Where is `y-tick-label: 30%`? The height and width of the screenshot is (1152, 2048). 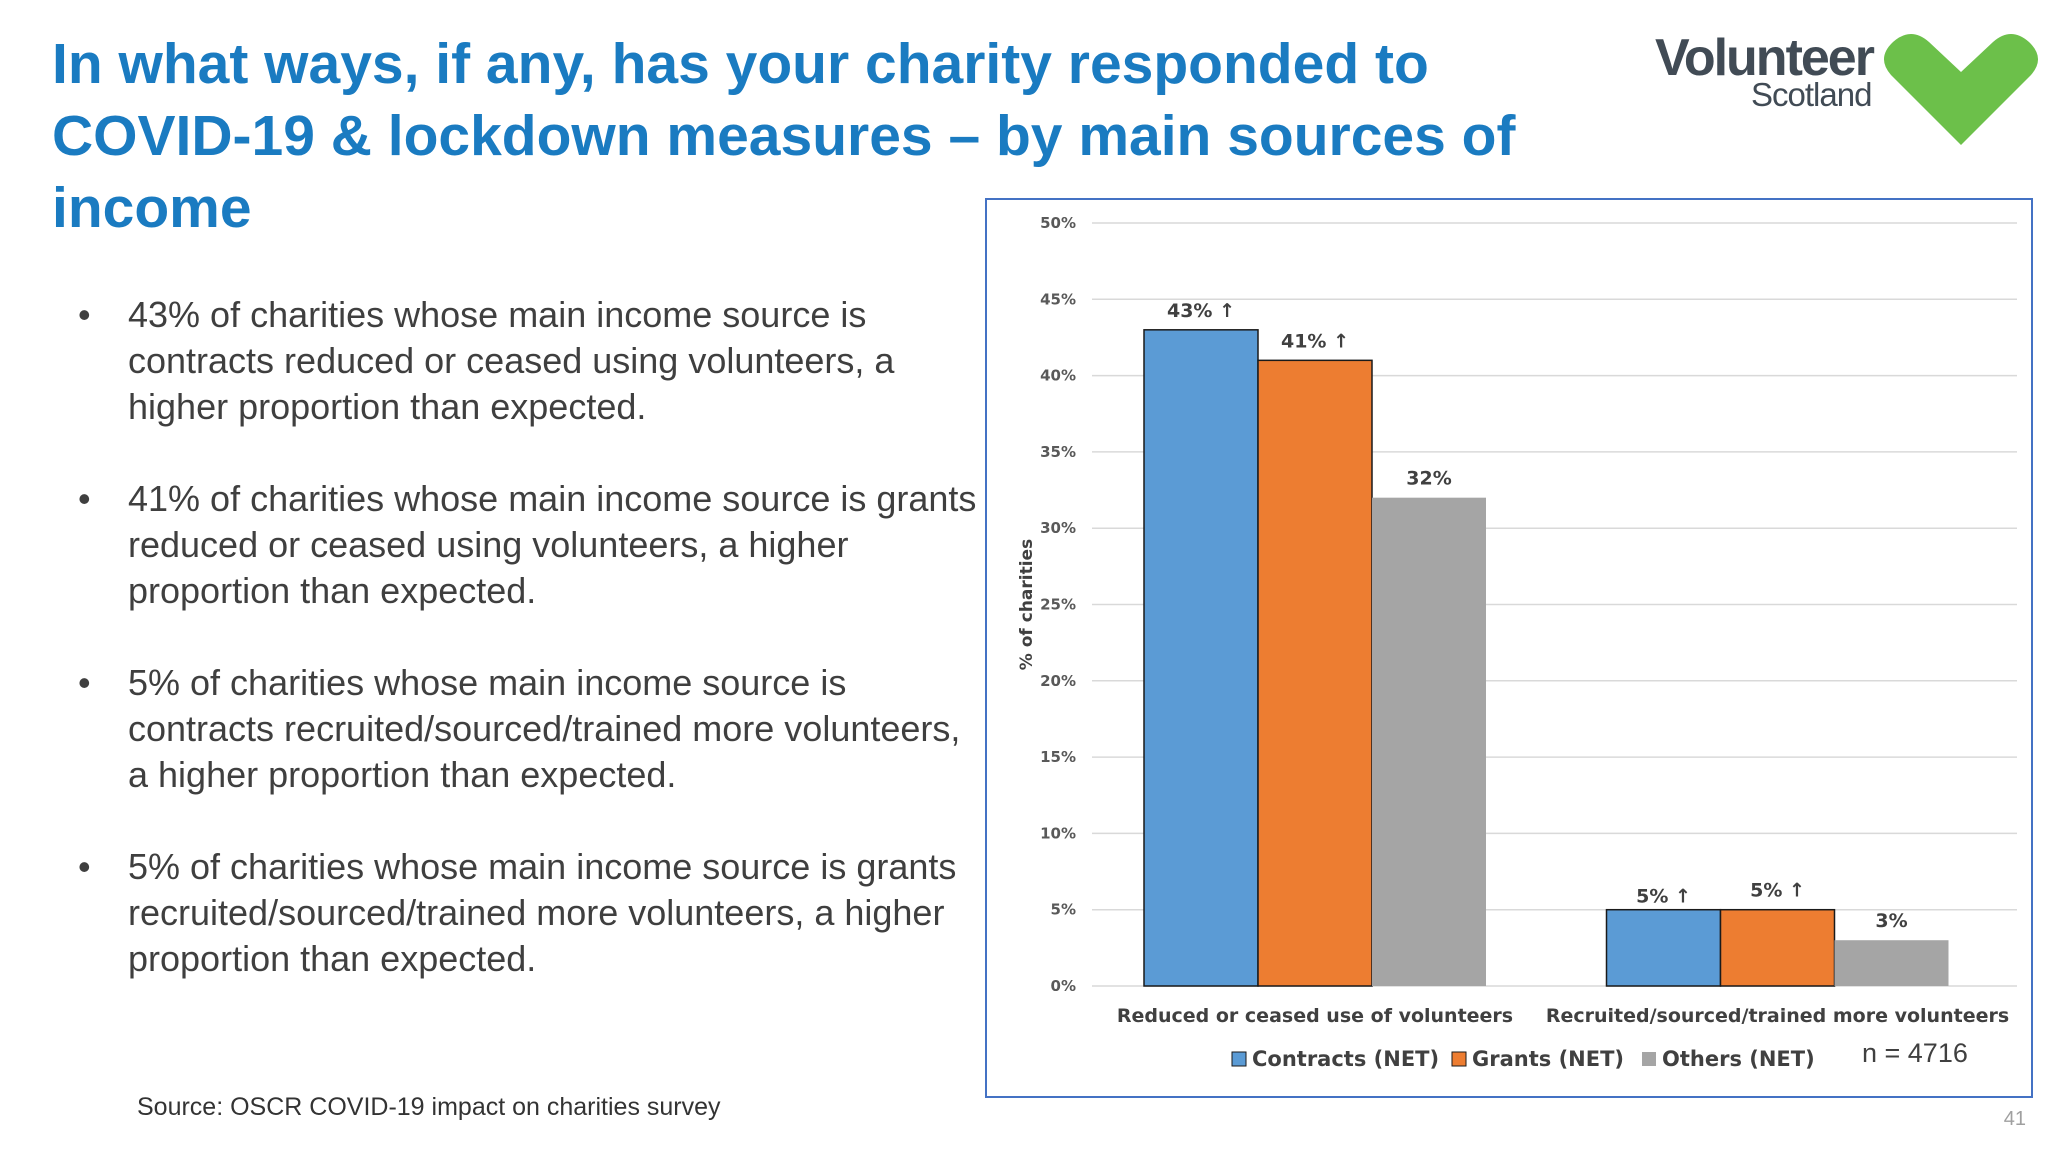
y-tick-label: 30% is located at coordinates (1058, 528).